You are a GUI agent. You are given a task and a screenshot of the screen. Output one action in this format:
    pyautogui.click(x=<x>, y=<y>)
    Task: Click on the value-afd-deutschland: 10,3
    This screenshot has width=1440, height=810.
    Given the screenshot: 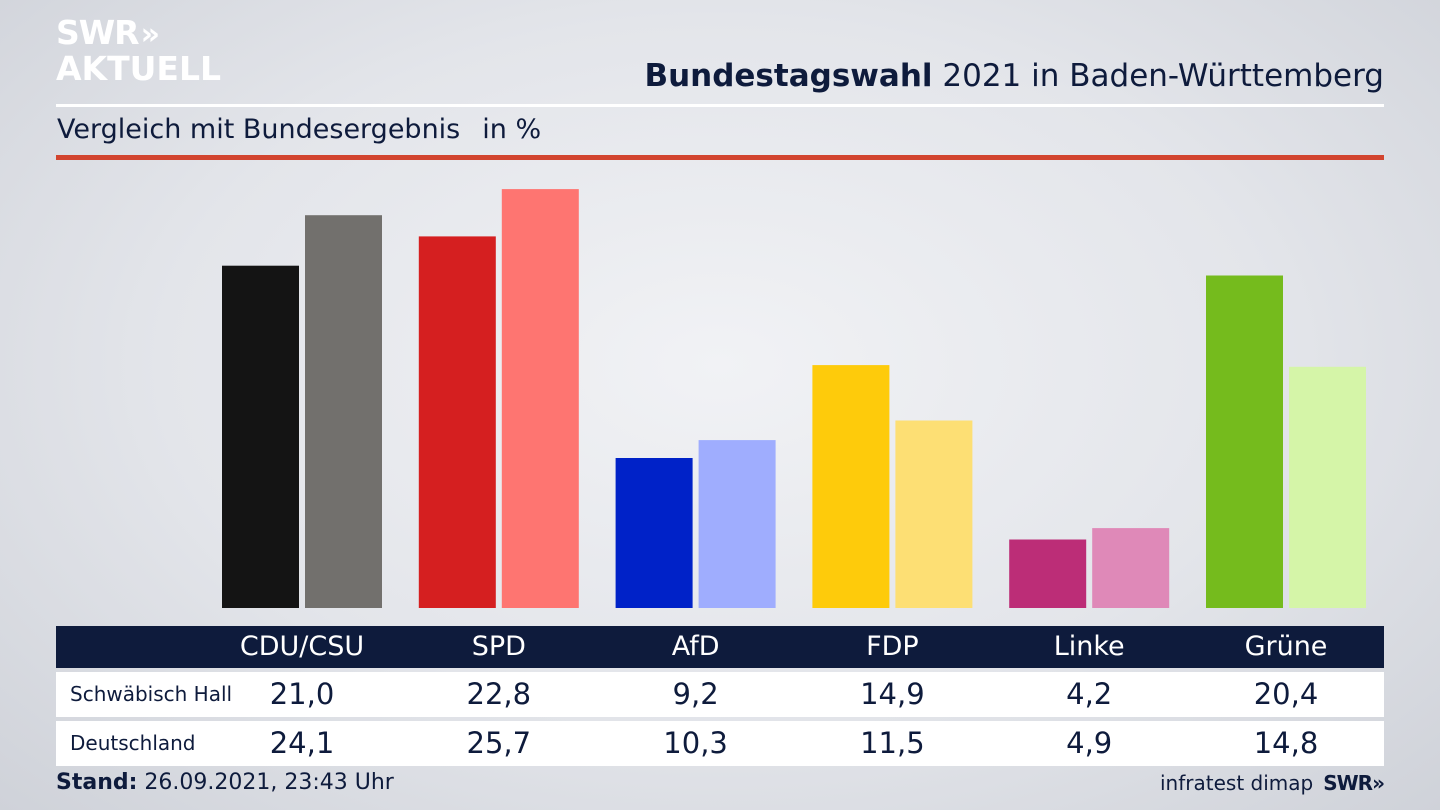 What is the action you would take?
    pyautogui.click(x=695, y=743)
    